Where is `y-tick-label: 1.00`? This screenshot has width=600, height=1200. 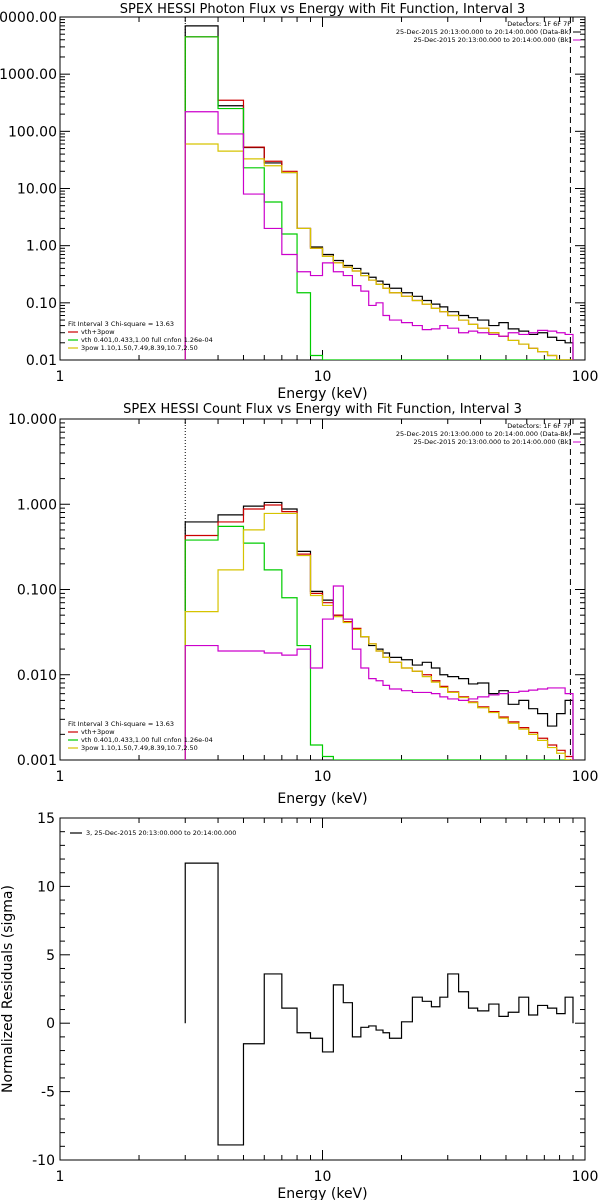
y-tick-label: 1.00 is located at coordinates (41, 247).